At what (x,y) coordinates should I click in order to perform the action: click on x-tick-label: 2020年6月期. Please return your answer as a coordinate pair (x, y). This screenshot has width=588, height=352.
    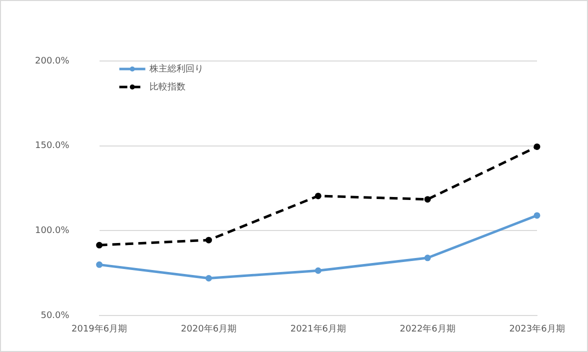
    Looking at the image, I should click on (208, 328).